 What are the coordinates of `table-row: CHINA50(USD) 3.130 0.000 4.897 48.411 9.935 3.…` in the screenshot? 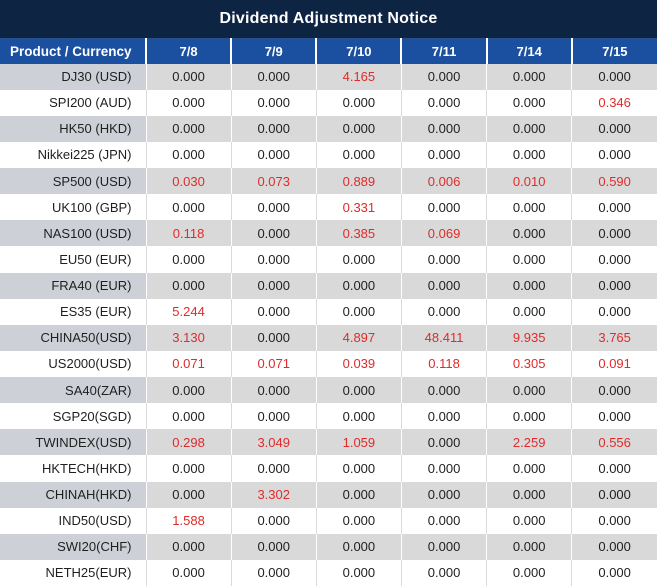 It's located at (328, 337).